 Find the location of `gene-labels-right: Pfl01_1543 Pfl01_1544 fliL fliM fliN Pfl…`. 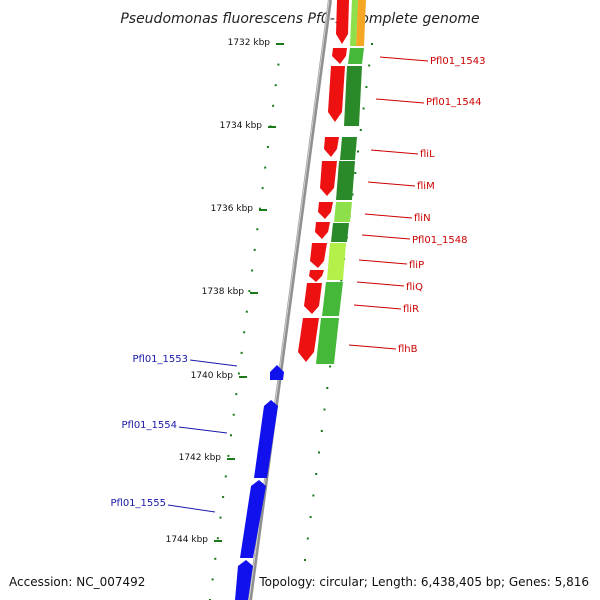

gene-labels-right: Pfl01_1543 Pfl01_1544 fliL fliM fliN Pfl… is located at coordinates (417, 205).